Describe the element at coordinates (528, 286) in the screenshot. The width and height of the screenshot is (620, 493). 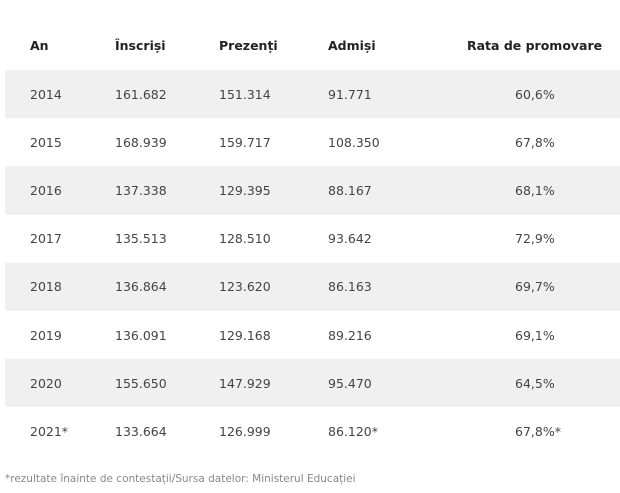
I see `cell-pass-rate: 69,7%` at that location.